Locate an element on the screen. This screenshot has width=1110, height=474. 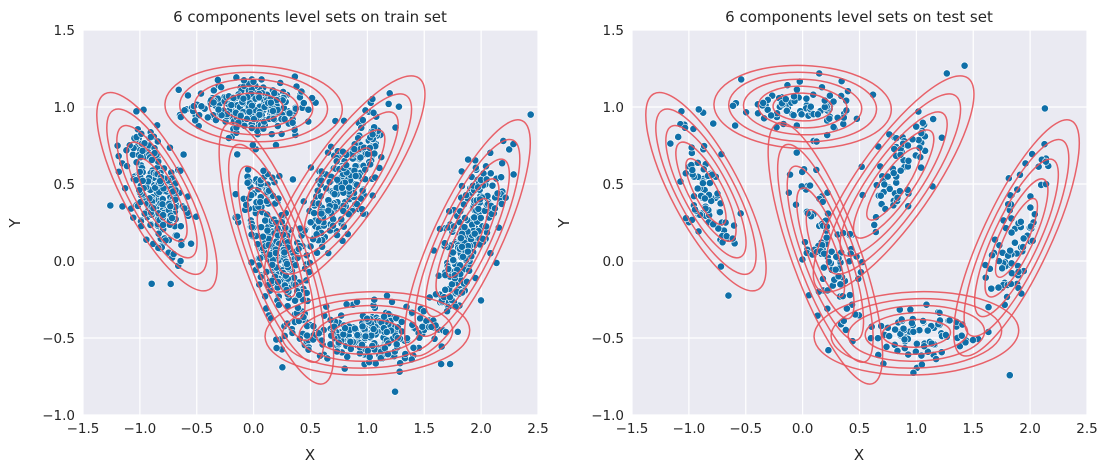
x-tick-label: −1.5 is located at coordinates (632, 429).